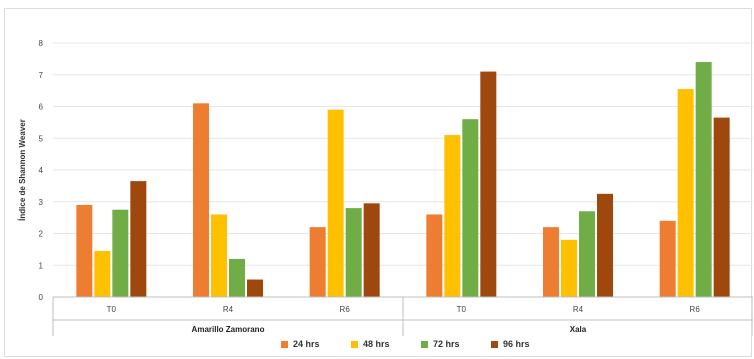  I want to click on category-label-1: R4, so click(228, 309).